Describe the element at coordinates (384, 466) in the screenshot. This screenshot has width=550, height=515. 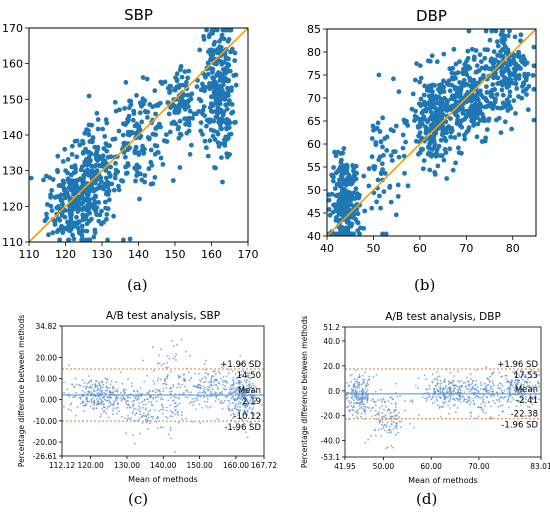
I see `x-tick-label: 50.00` at that location.